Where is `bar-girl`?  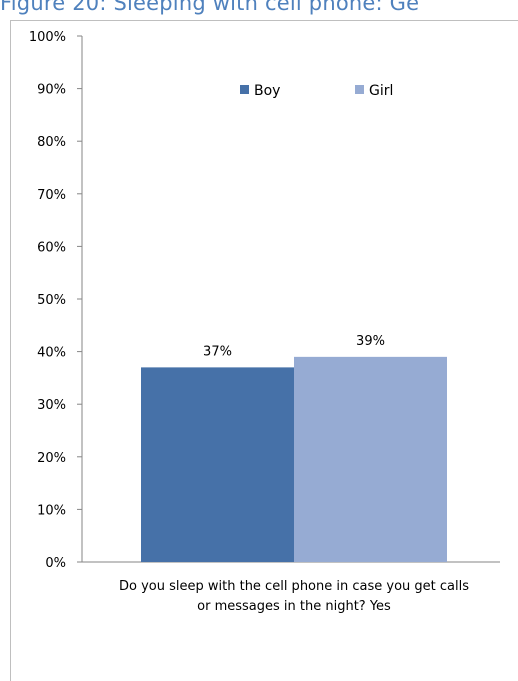
bar-girl is located at coordinates (370, 459).